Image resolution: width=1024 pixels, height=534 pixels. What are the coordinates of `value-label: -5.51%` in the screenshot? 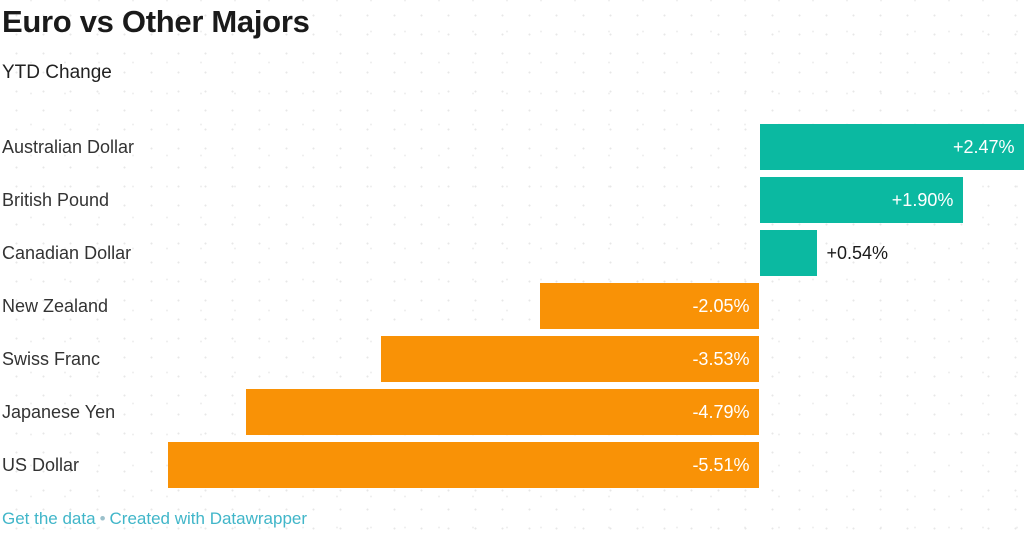 It's located at (721, 465).